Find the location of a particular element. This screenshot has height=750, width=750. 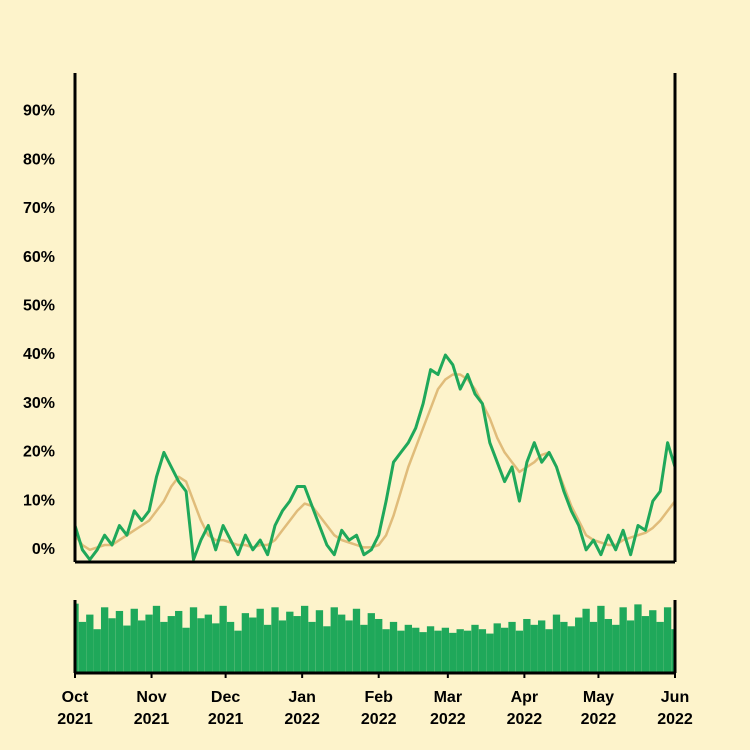

y-tick-label: 70% is located at coordinates (39, 208).